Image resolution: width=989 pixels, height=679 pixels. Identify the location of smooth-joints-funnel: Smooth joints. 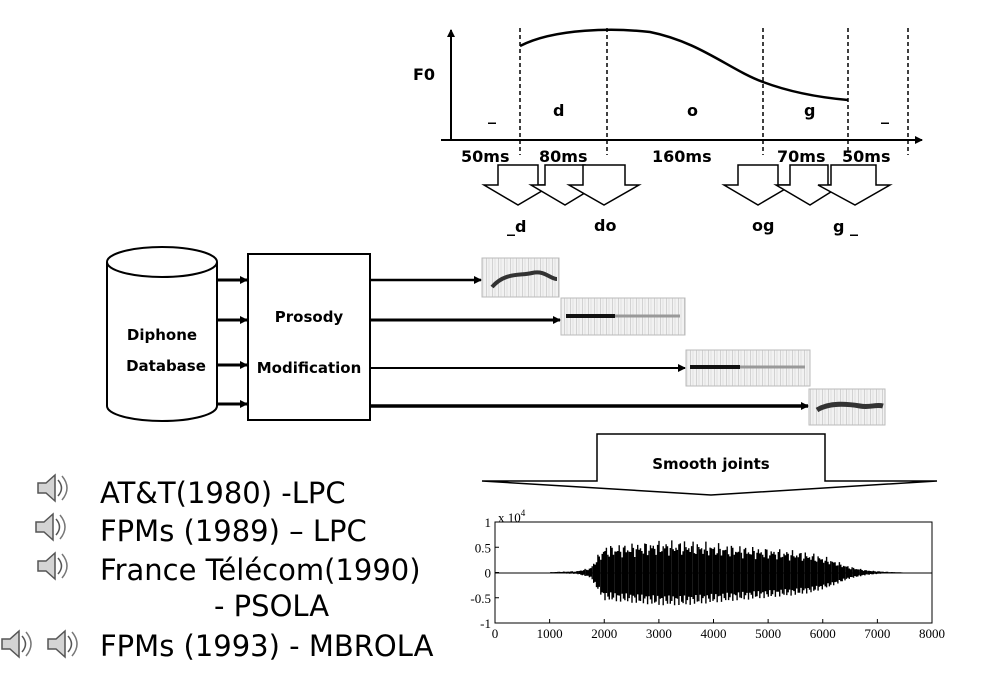
(709, 464).